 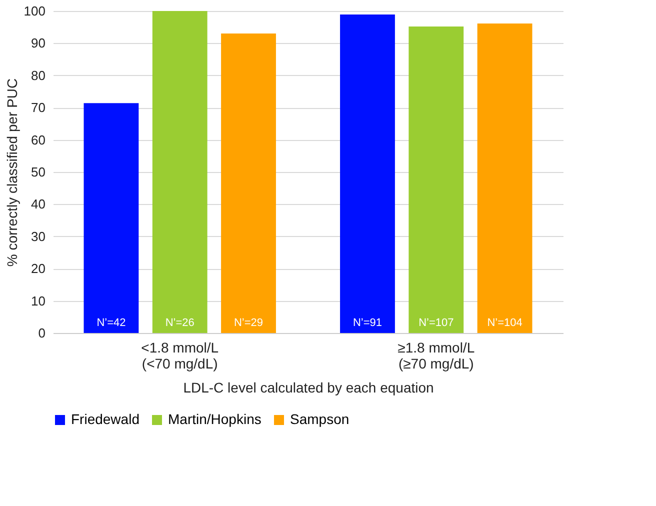 I want to click on y-tick-label: 30, so click(x=38, y=236).